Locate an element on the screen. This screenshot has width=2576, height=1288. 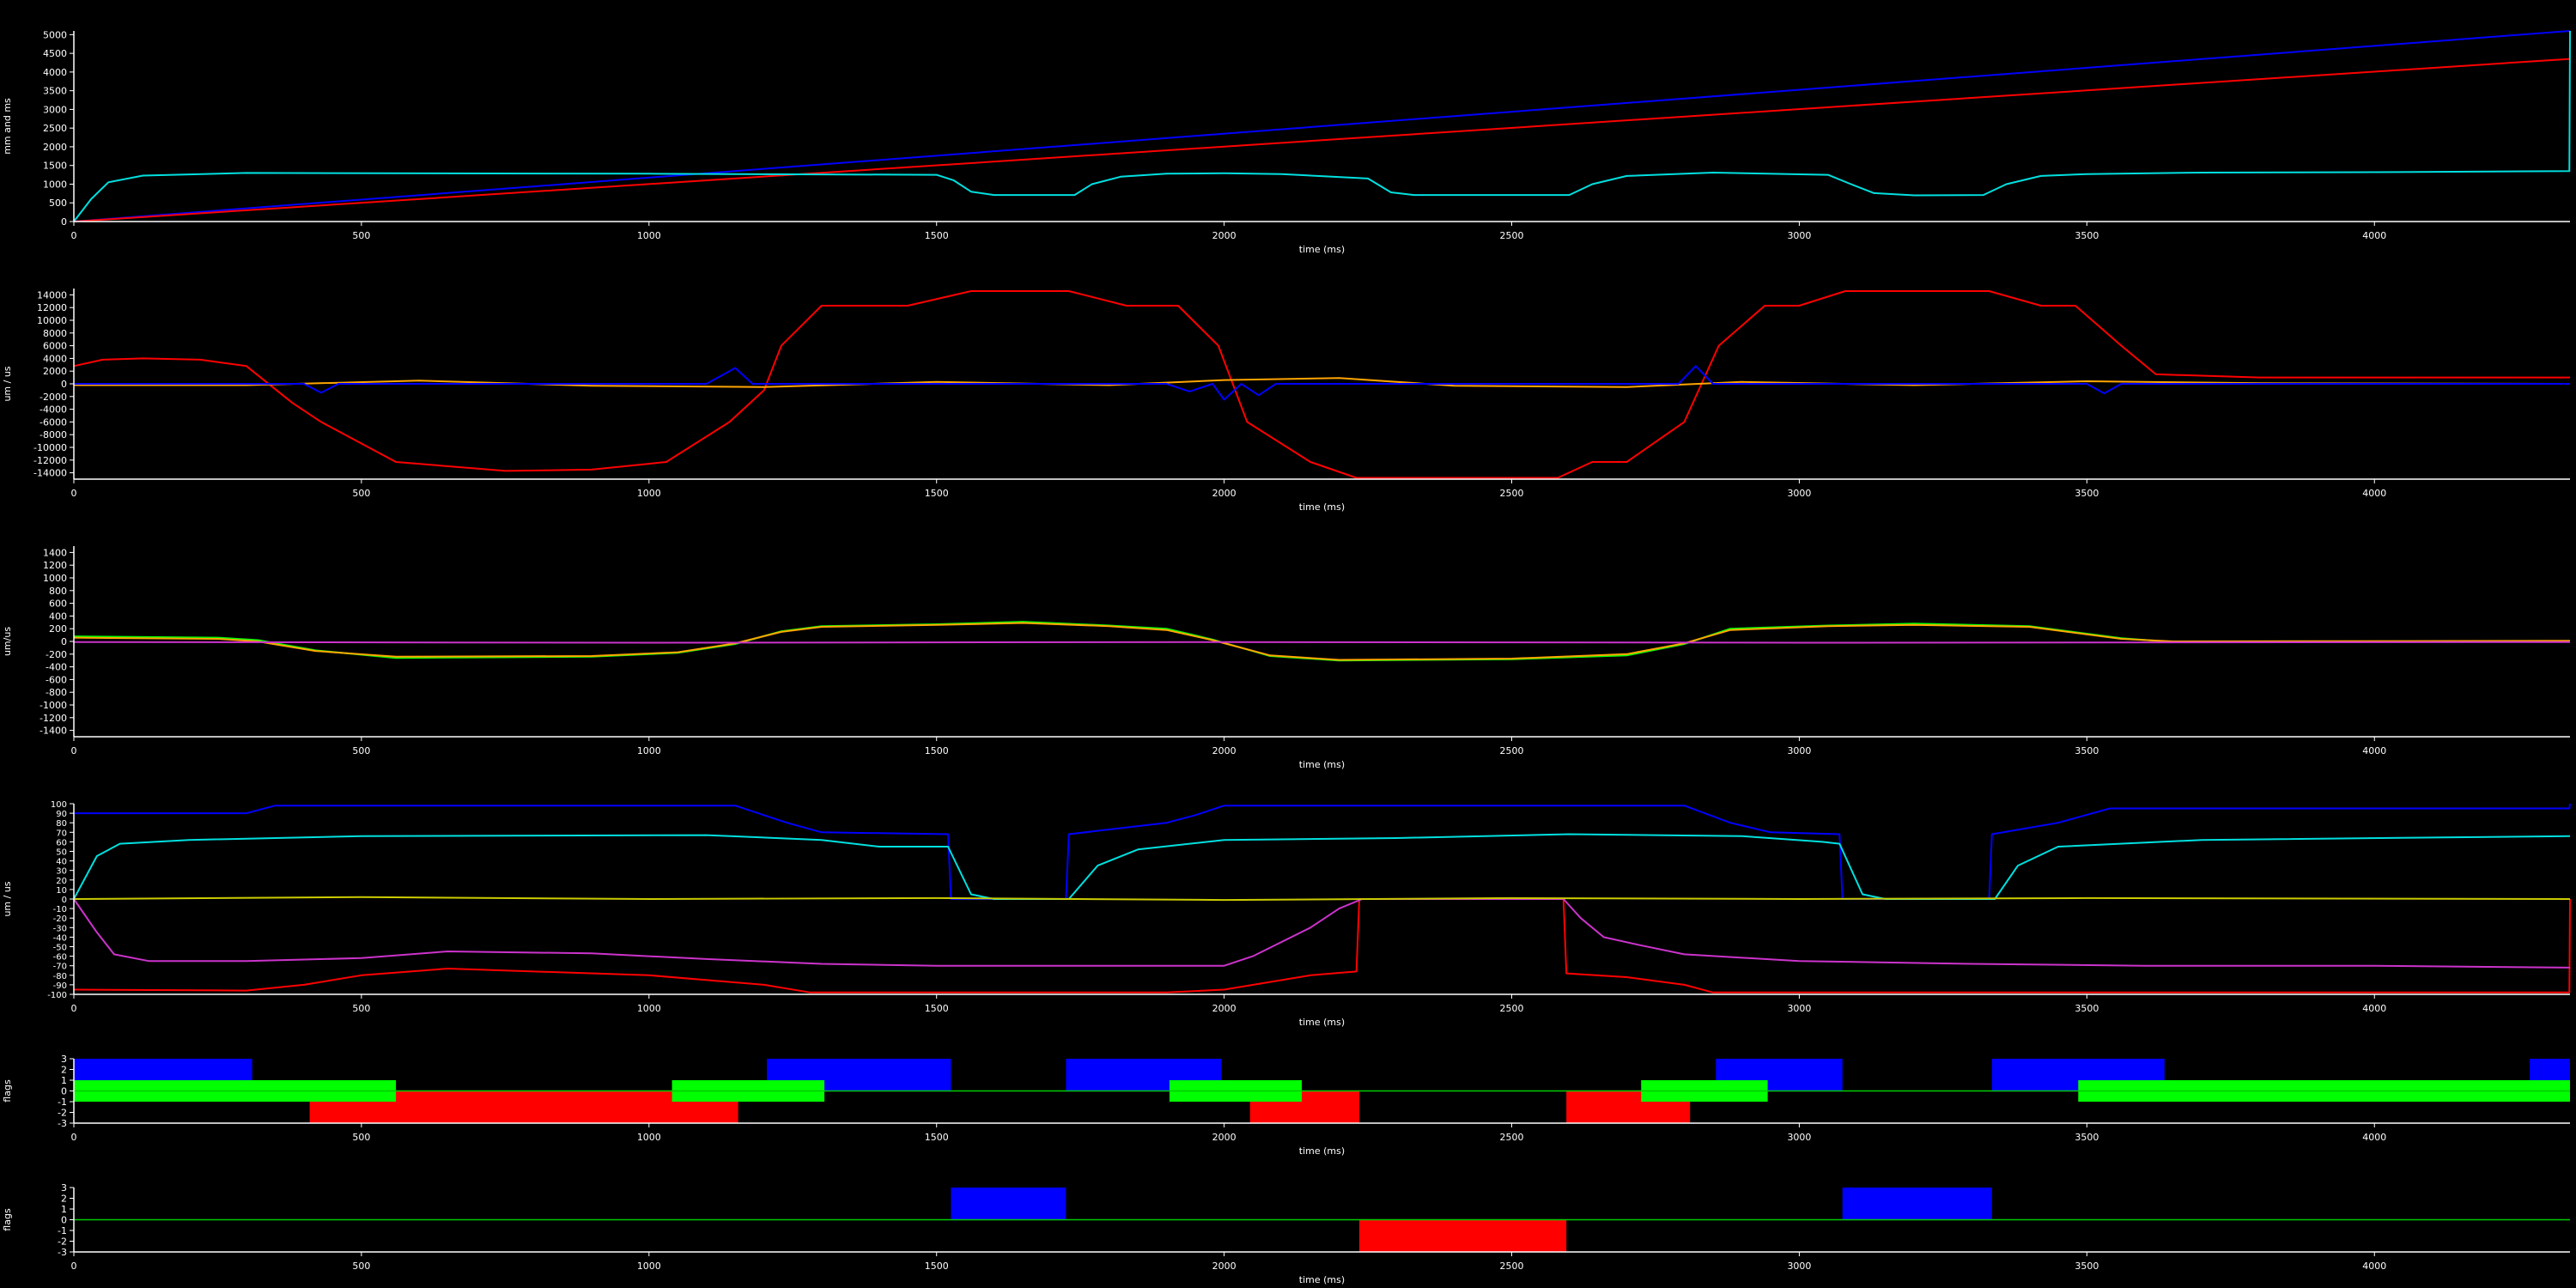
series-line-yellow is located at coordinates (1322, 899).